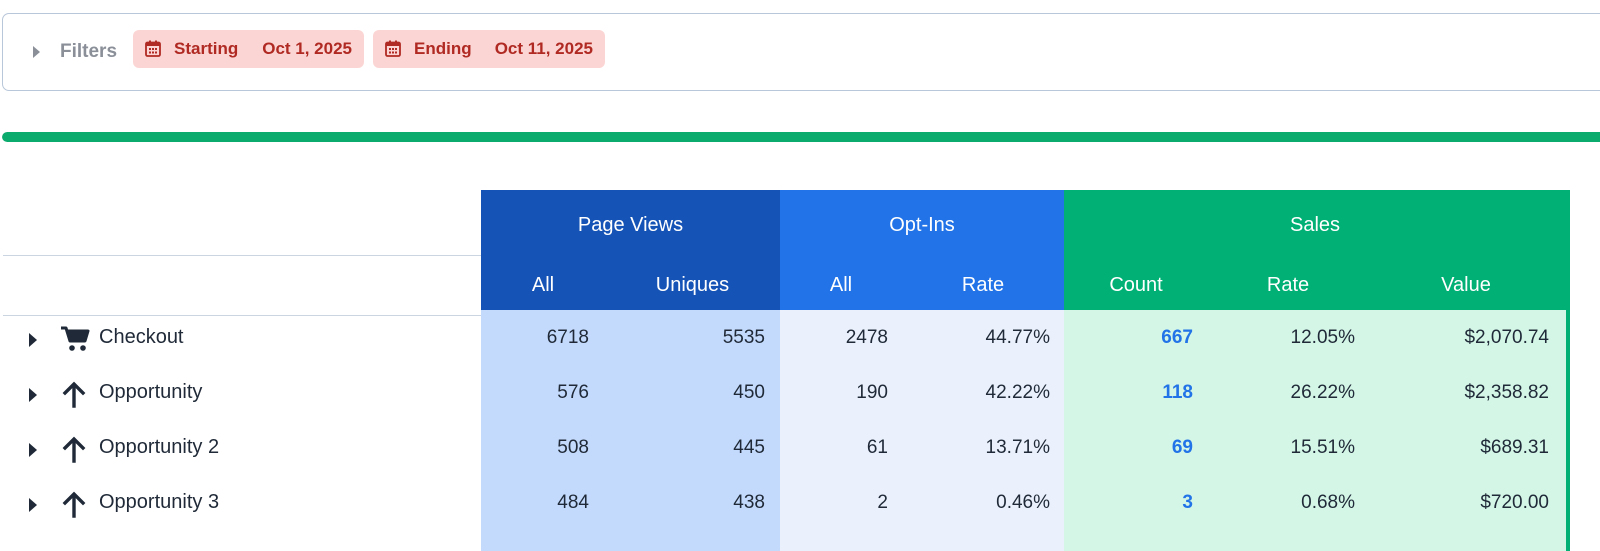 This screenshot has width=1600, height=551. I want to click on page-views-column-bg, so click(630, 430).